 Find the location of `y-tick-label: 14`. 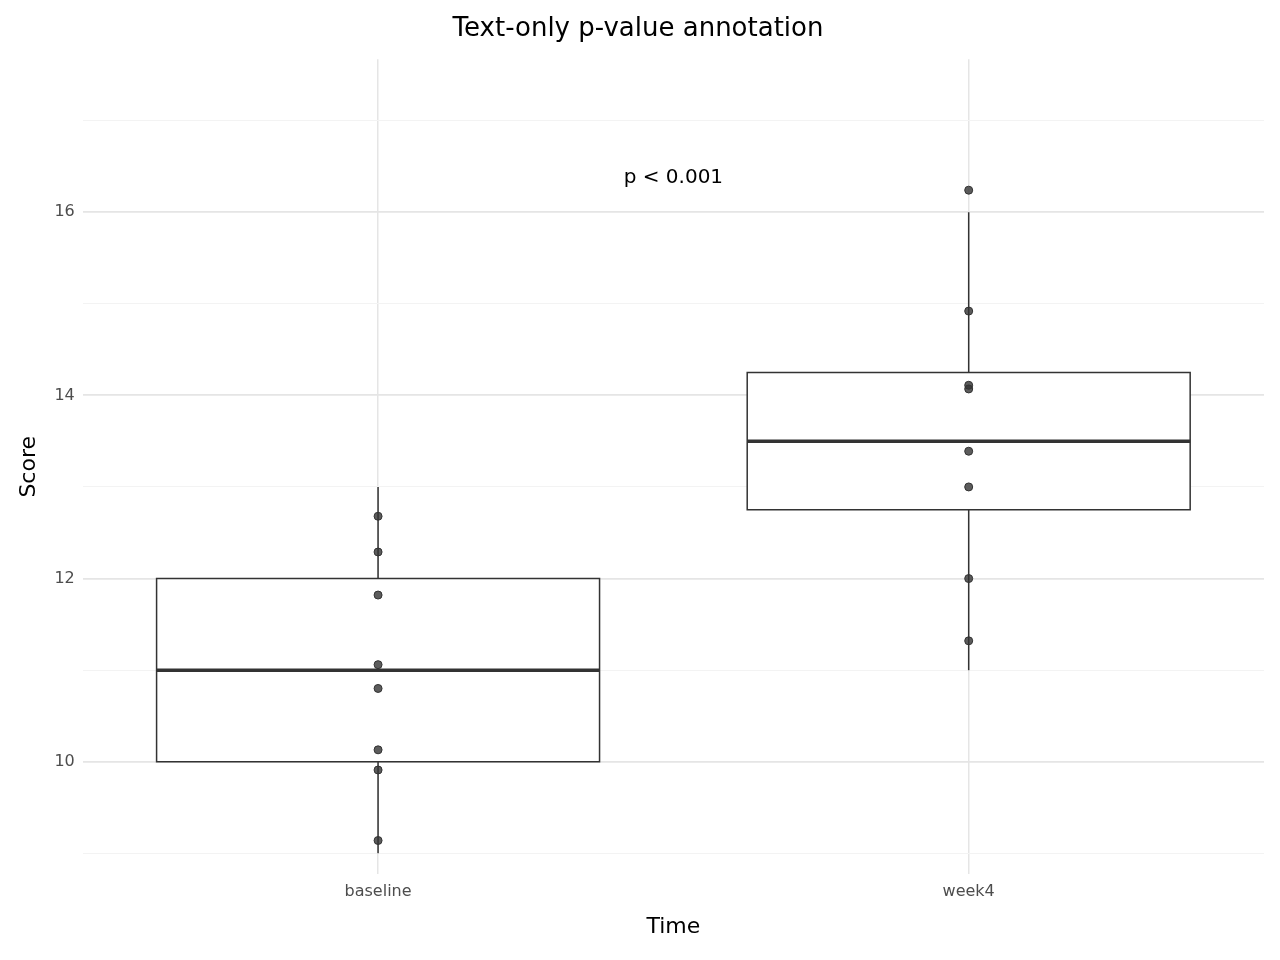

y-tick-label: 14 is located at coordinates (64, 394).